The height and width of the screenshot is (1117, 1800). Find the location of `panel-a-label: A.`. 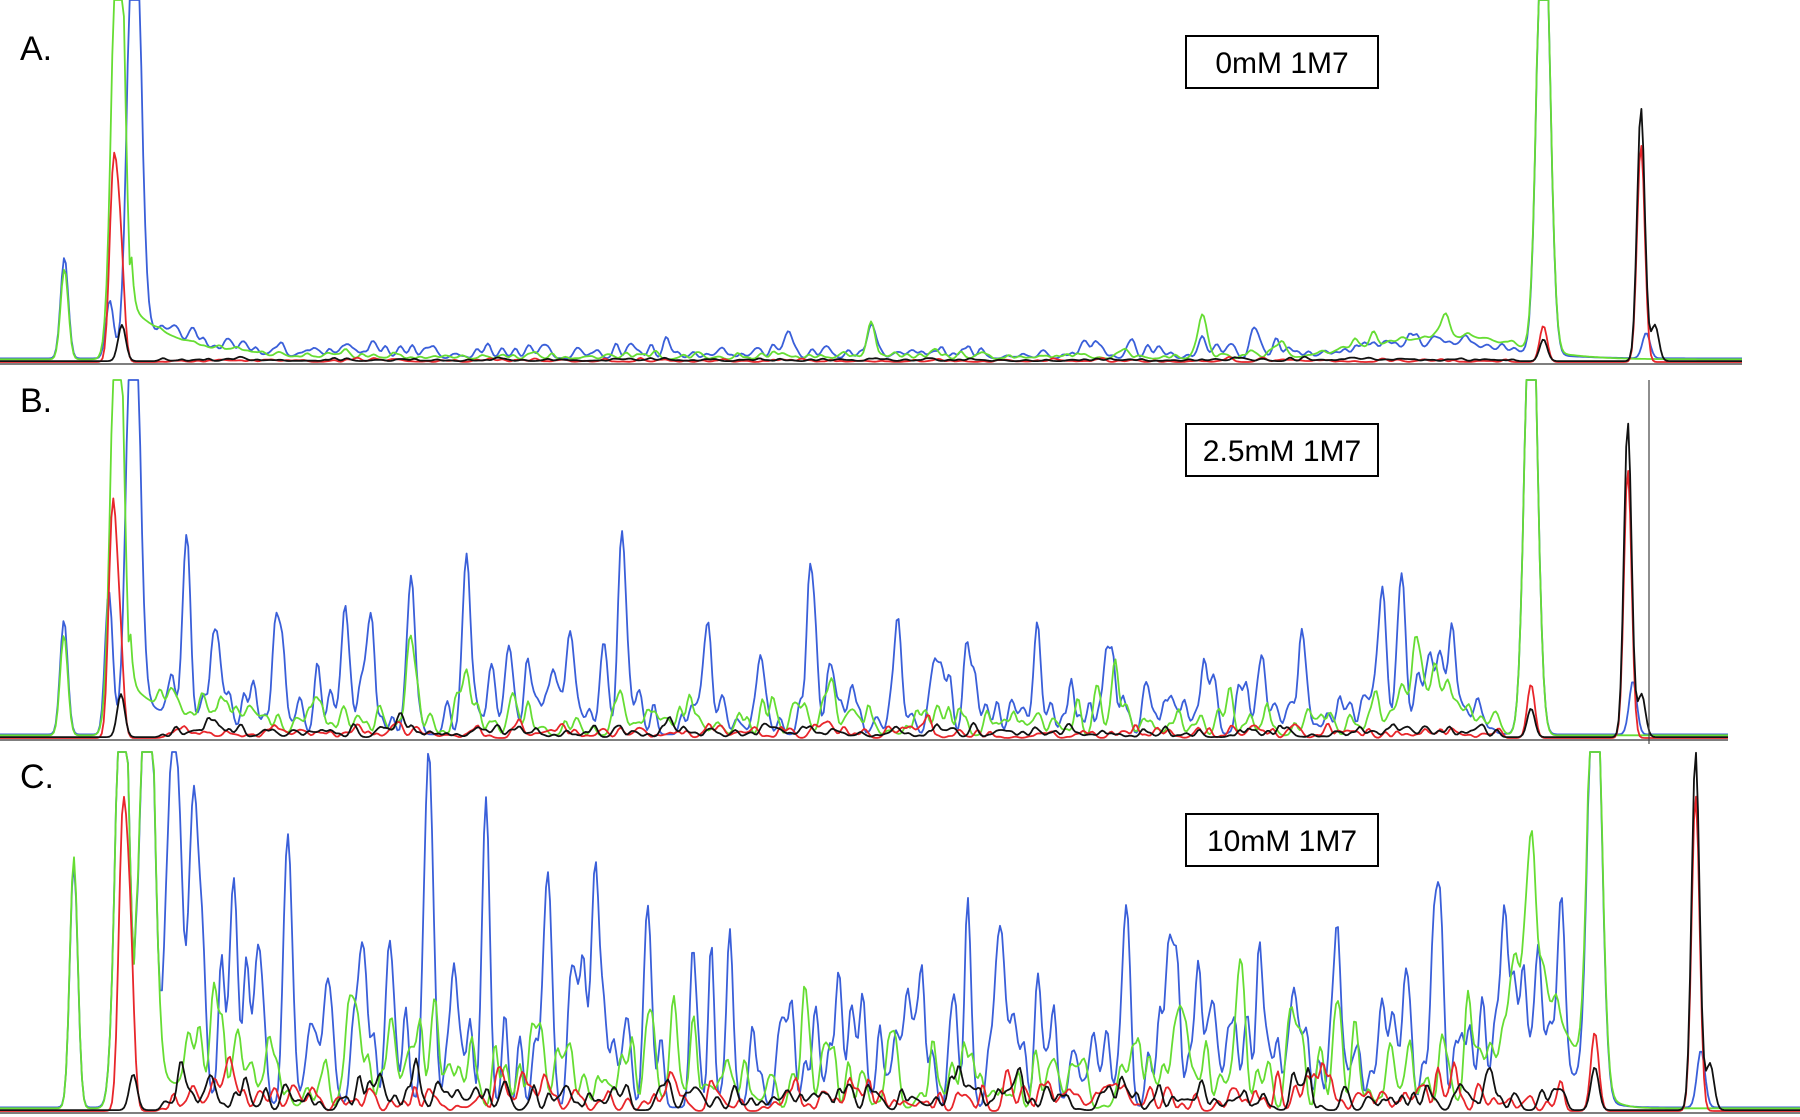

panel-a-label: A. is located at coordinates (36, 49).